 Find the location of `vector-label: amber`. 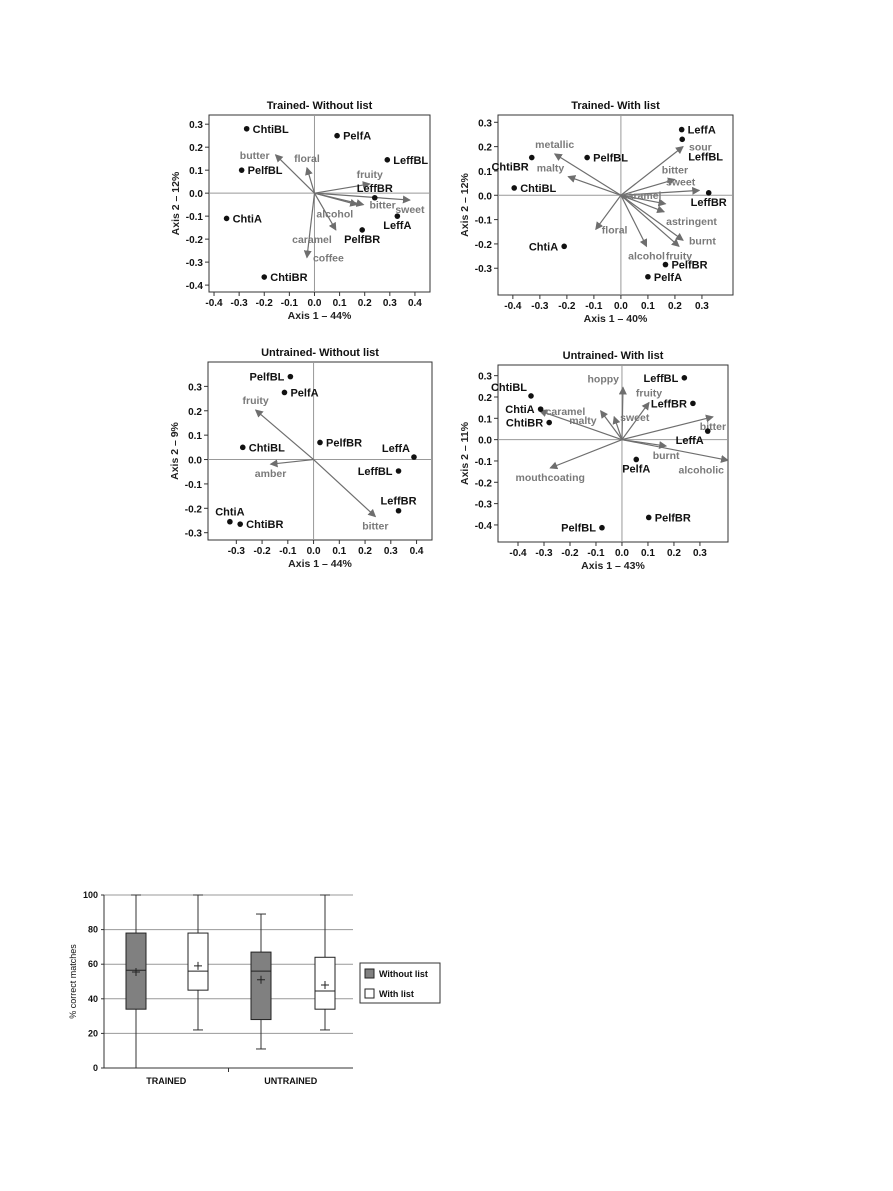

vector-label: amber is located at coordinates (271, 474).